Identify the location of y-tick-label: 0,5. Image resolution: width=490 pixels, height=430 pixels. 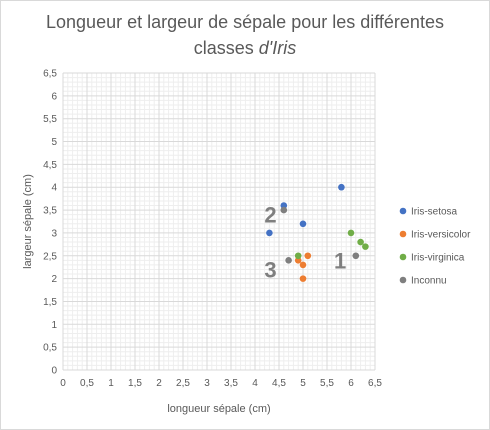
(50, 348).